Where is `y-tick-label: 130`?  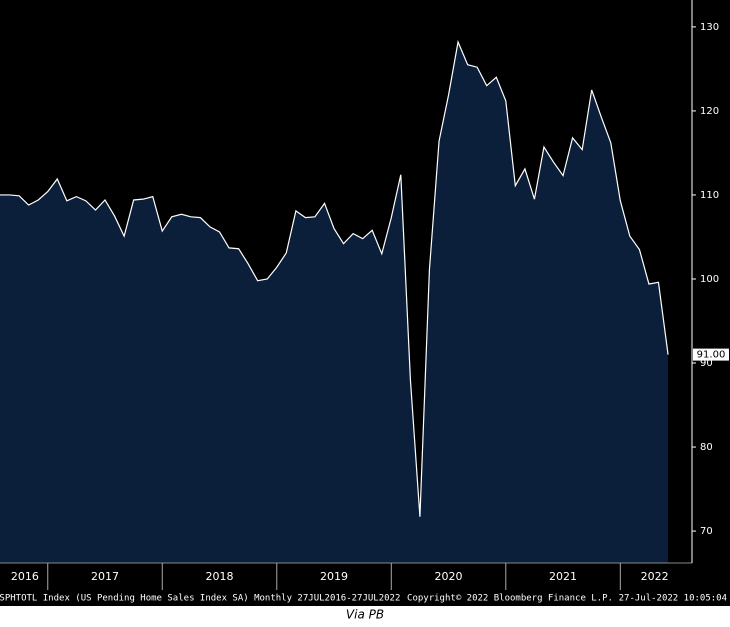
y-tick-label: 130 is located at coordinates (709, 27).